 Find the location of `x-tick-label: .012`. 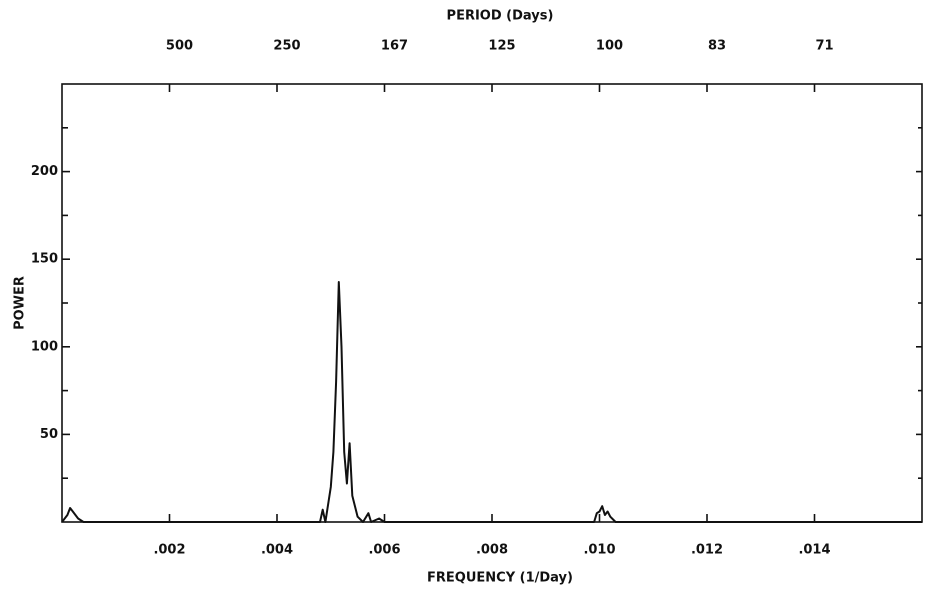

x-tick-label: .012 is located at coordinates (707, 550).